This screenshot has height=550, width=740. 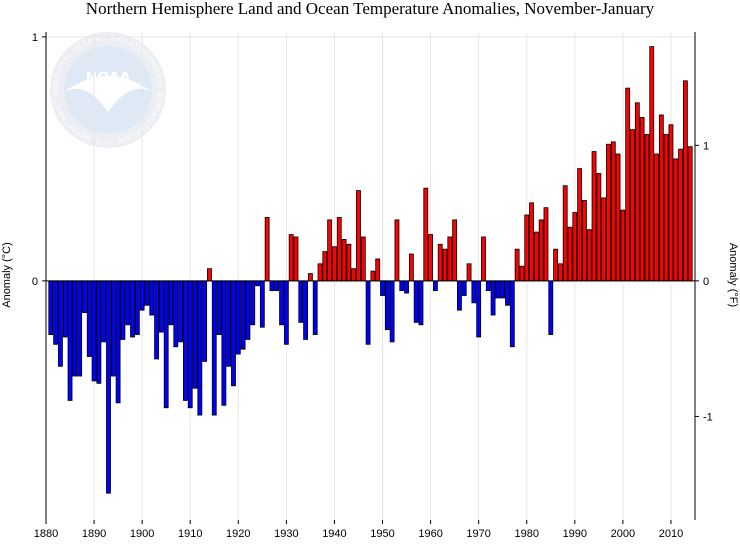 I want to click on y-tick-label-right--1: -1, so click(x=708, y=417).